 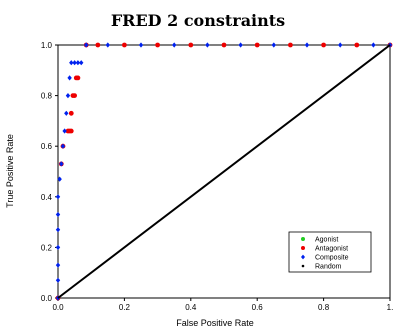 I want to click on legend-swatch-agonist, so click(x=303, y=239).